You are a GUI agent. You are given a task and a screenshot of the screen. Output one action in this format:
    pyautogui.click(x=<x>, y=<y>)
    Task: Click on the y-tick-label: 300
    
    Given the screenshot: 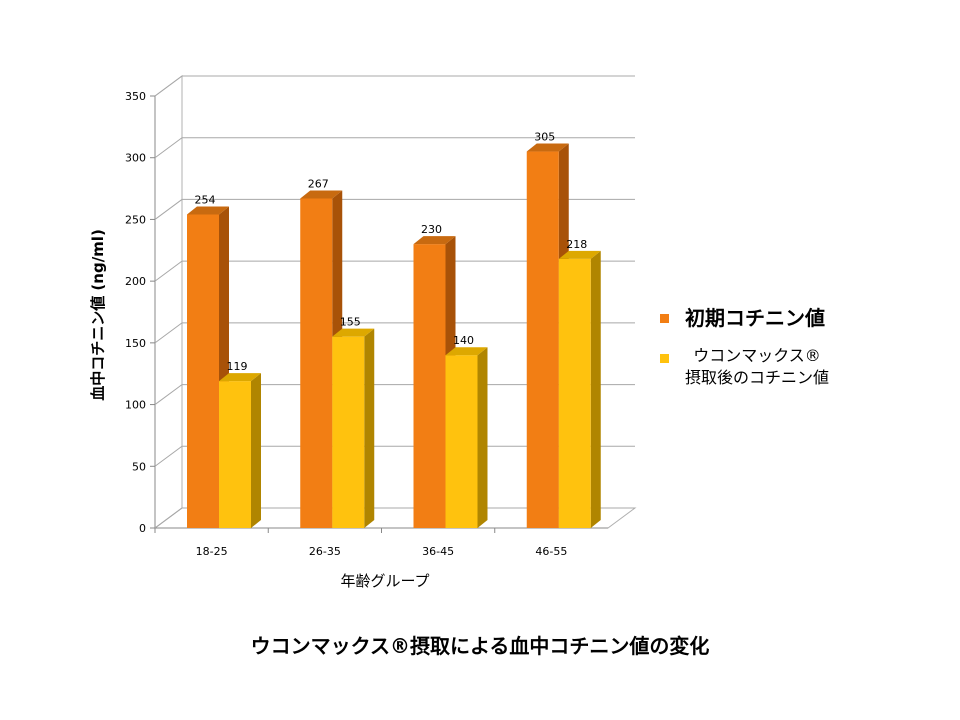 What is the action you would take?
    pyautogui.click(x=135, y=158)
    